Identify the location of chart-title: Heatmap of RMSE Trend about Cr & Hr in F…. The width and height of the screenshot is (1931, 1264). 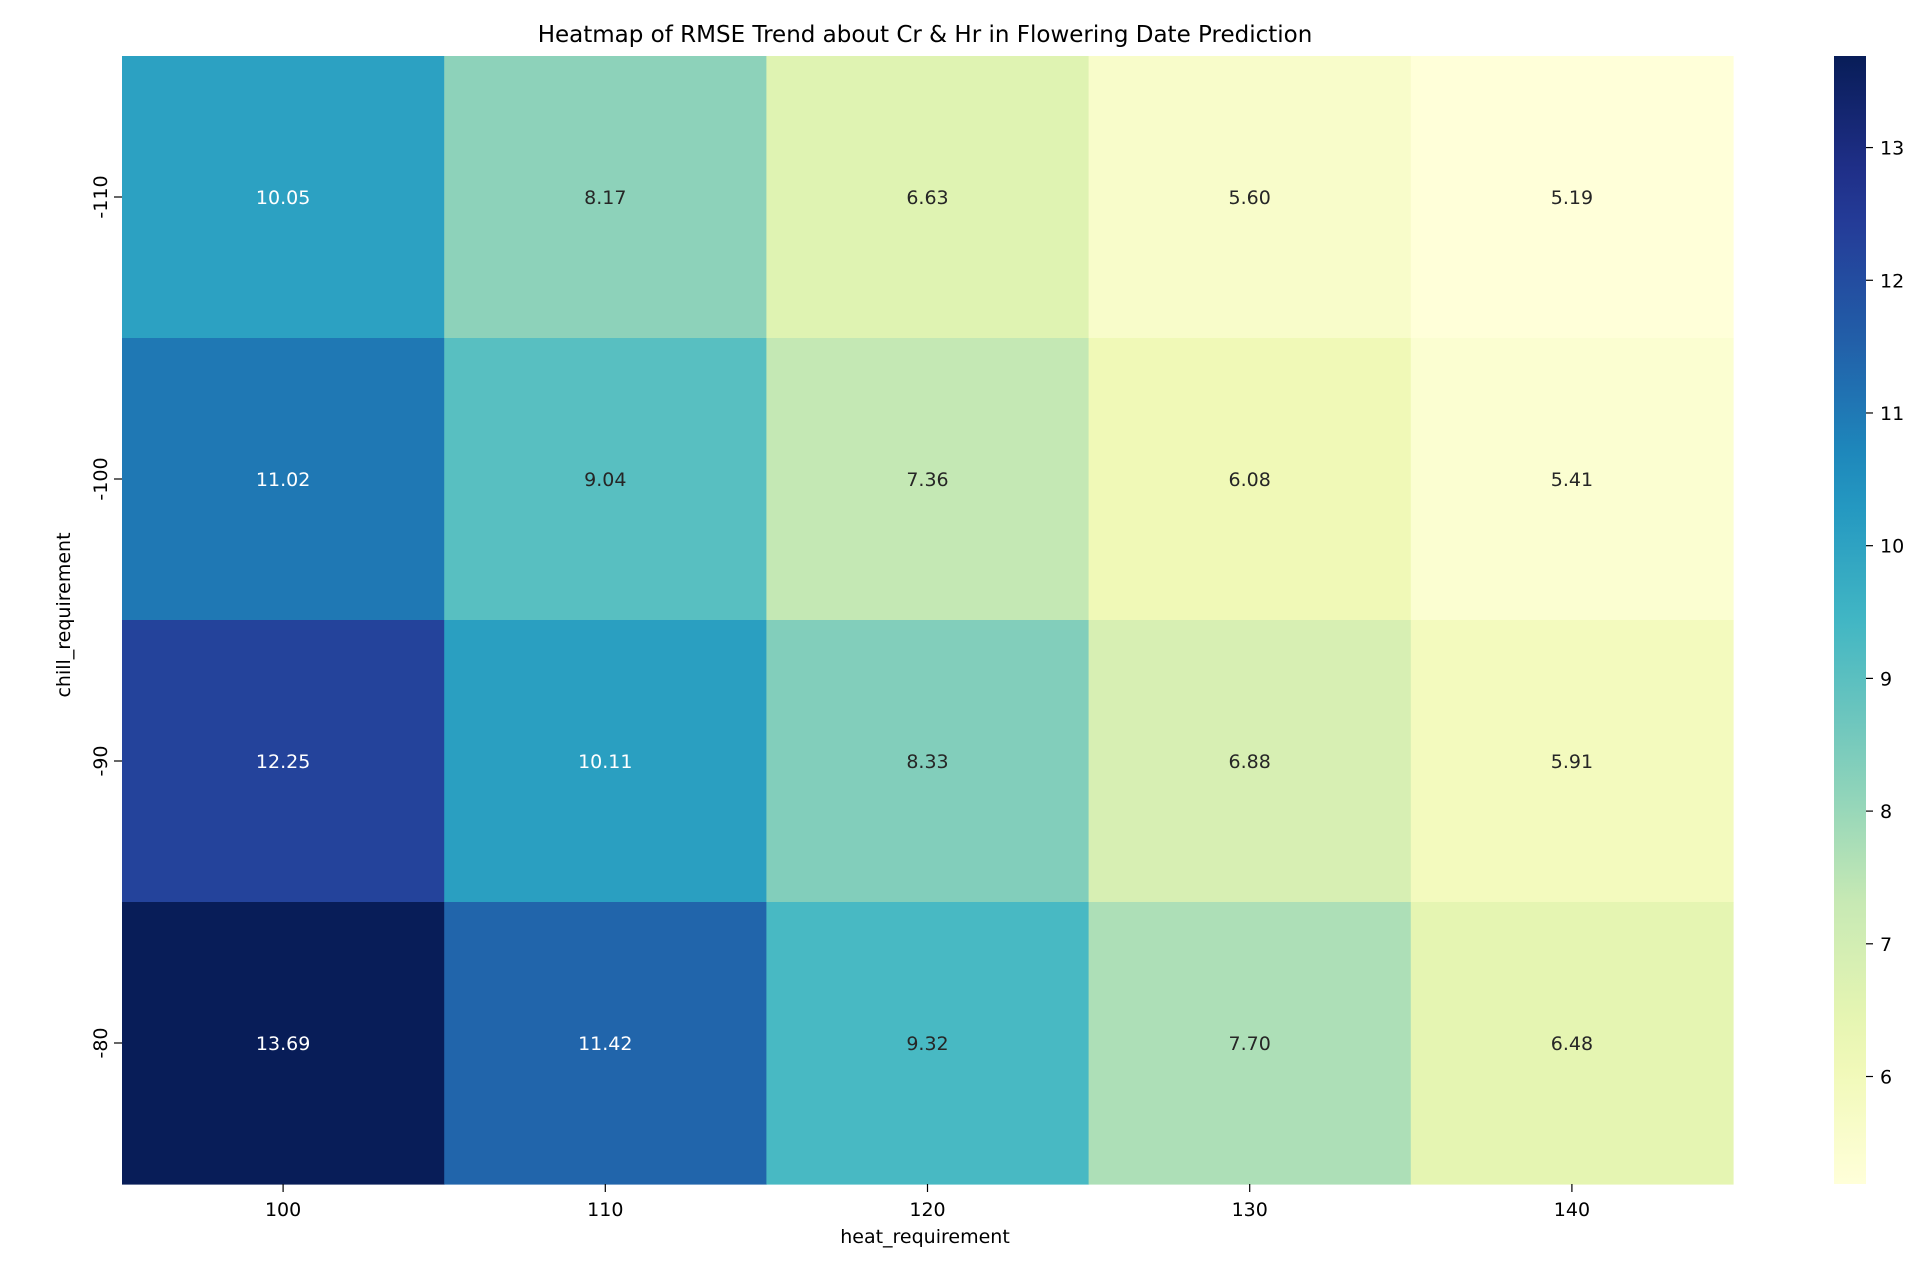
(925, 35).